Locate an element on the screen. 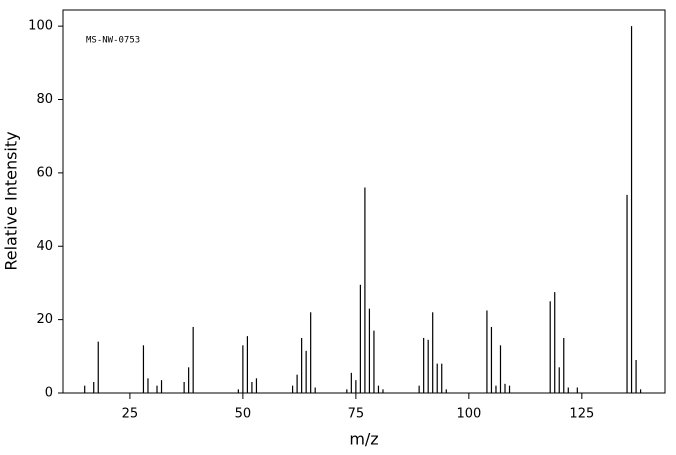 The height and width of the screenshot is (455, 676). y-tick-label: 0 is located at coordinates (49, 393).